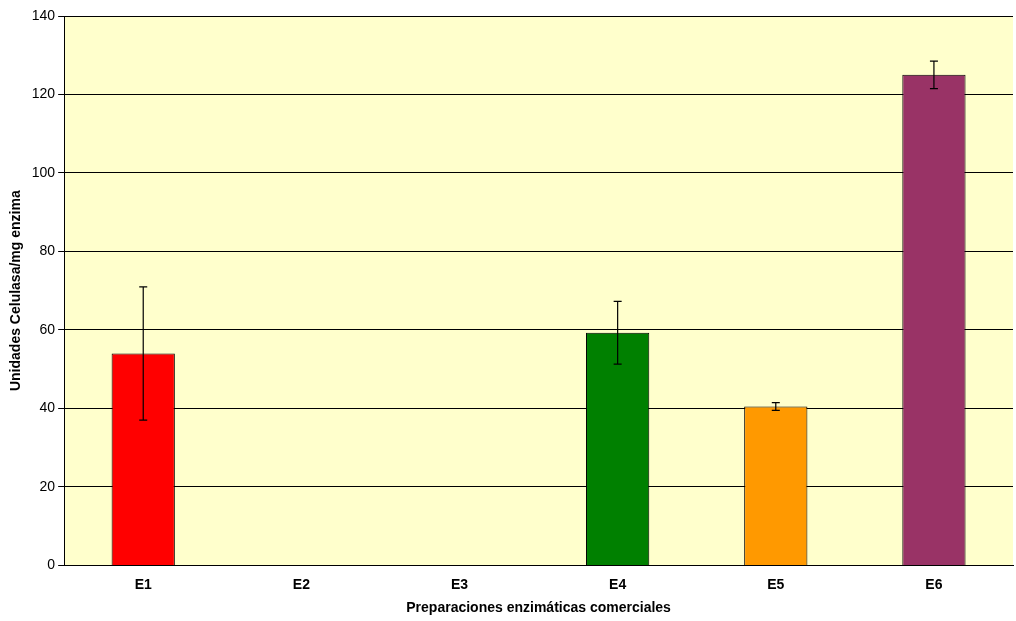 The height and width of the screenshot is (621, 1016). What do you see at coordinates (51, 564) in the screenshot?
I see `y-tick-label: 0` at bounding box center [51, 564].